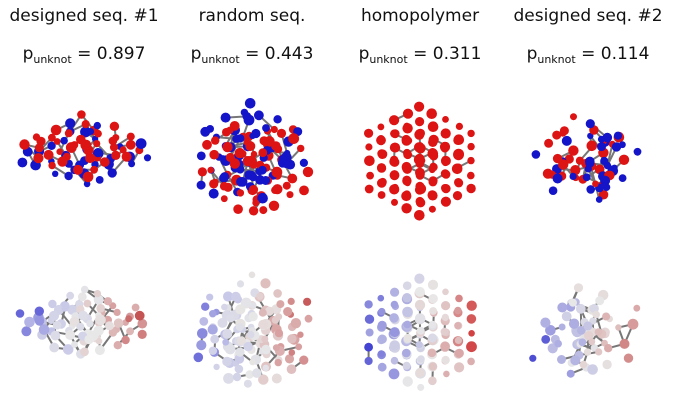 This screenshot has height=420, width=673. What do you see at coordinates (364, 54) in the screenshot?
I see `p-symbol: p` at bounding box center [364, 54].